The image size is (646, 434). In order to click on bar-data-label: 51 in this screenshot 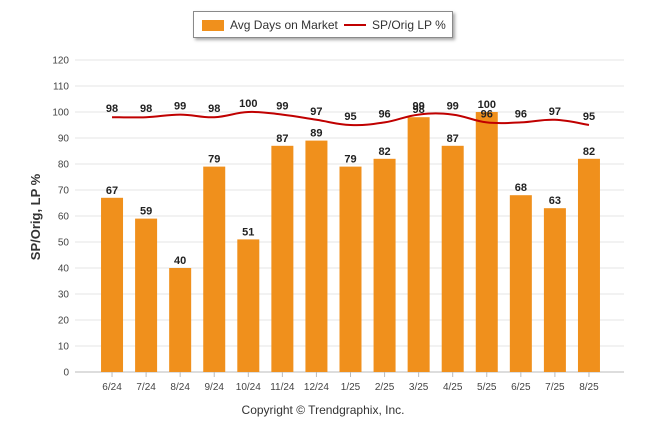, I will do `click(248, 232)`.